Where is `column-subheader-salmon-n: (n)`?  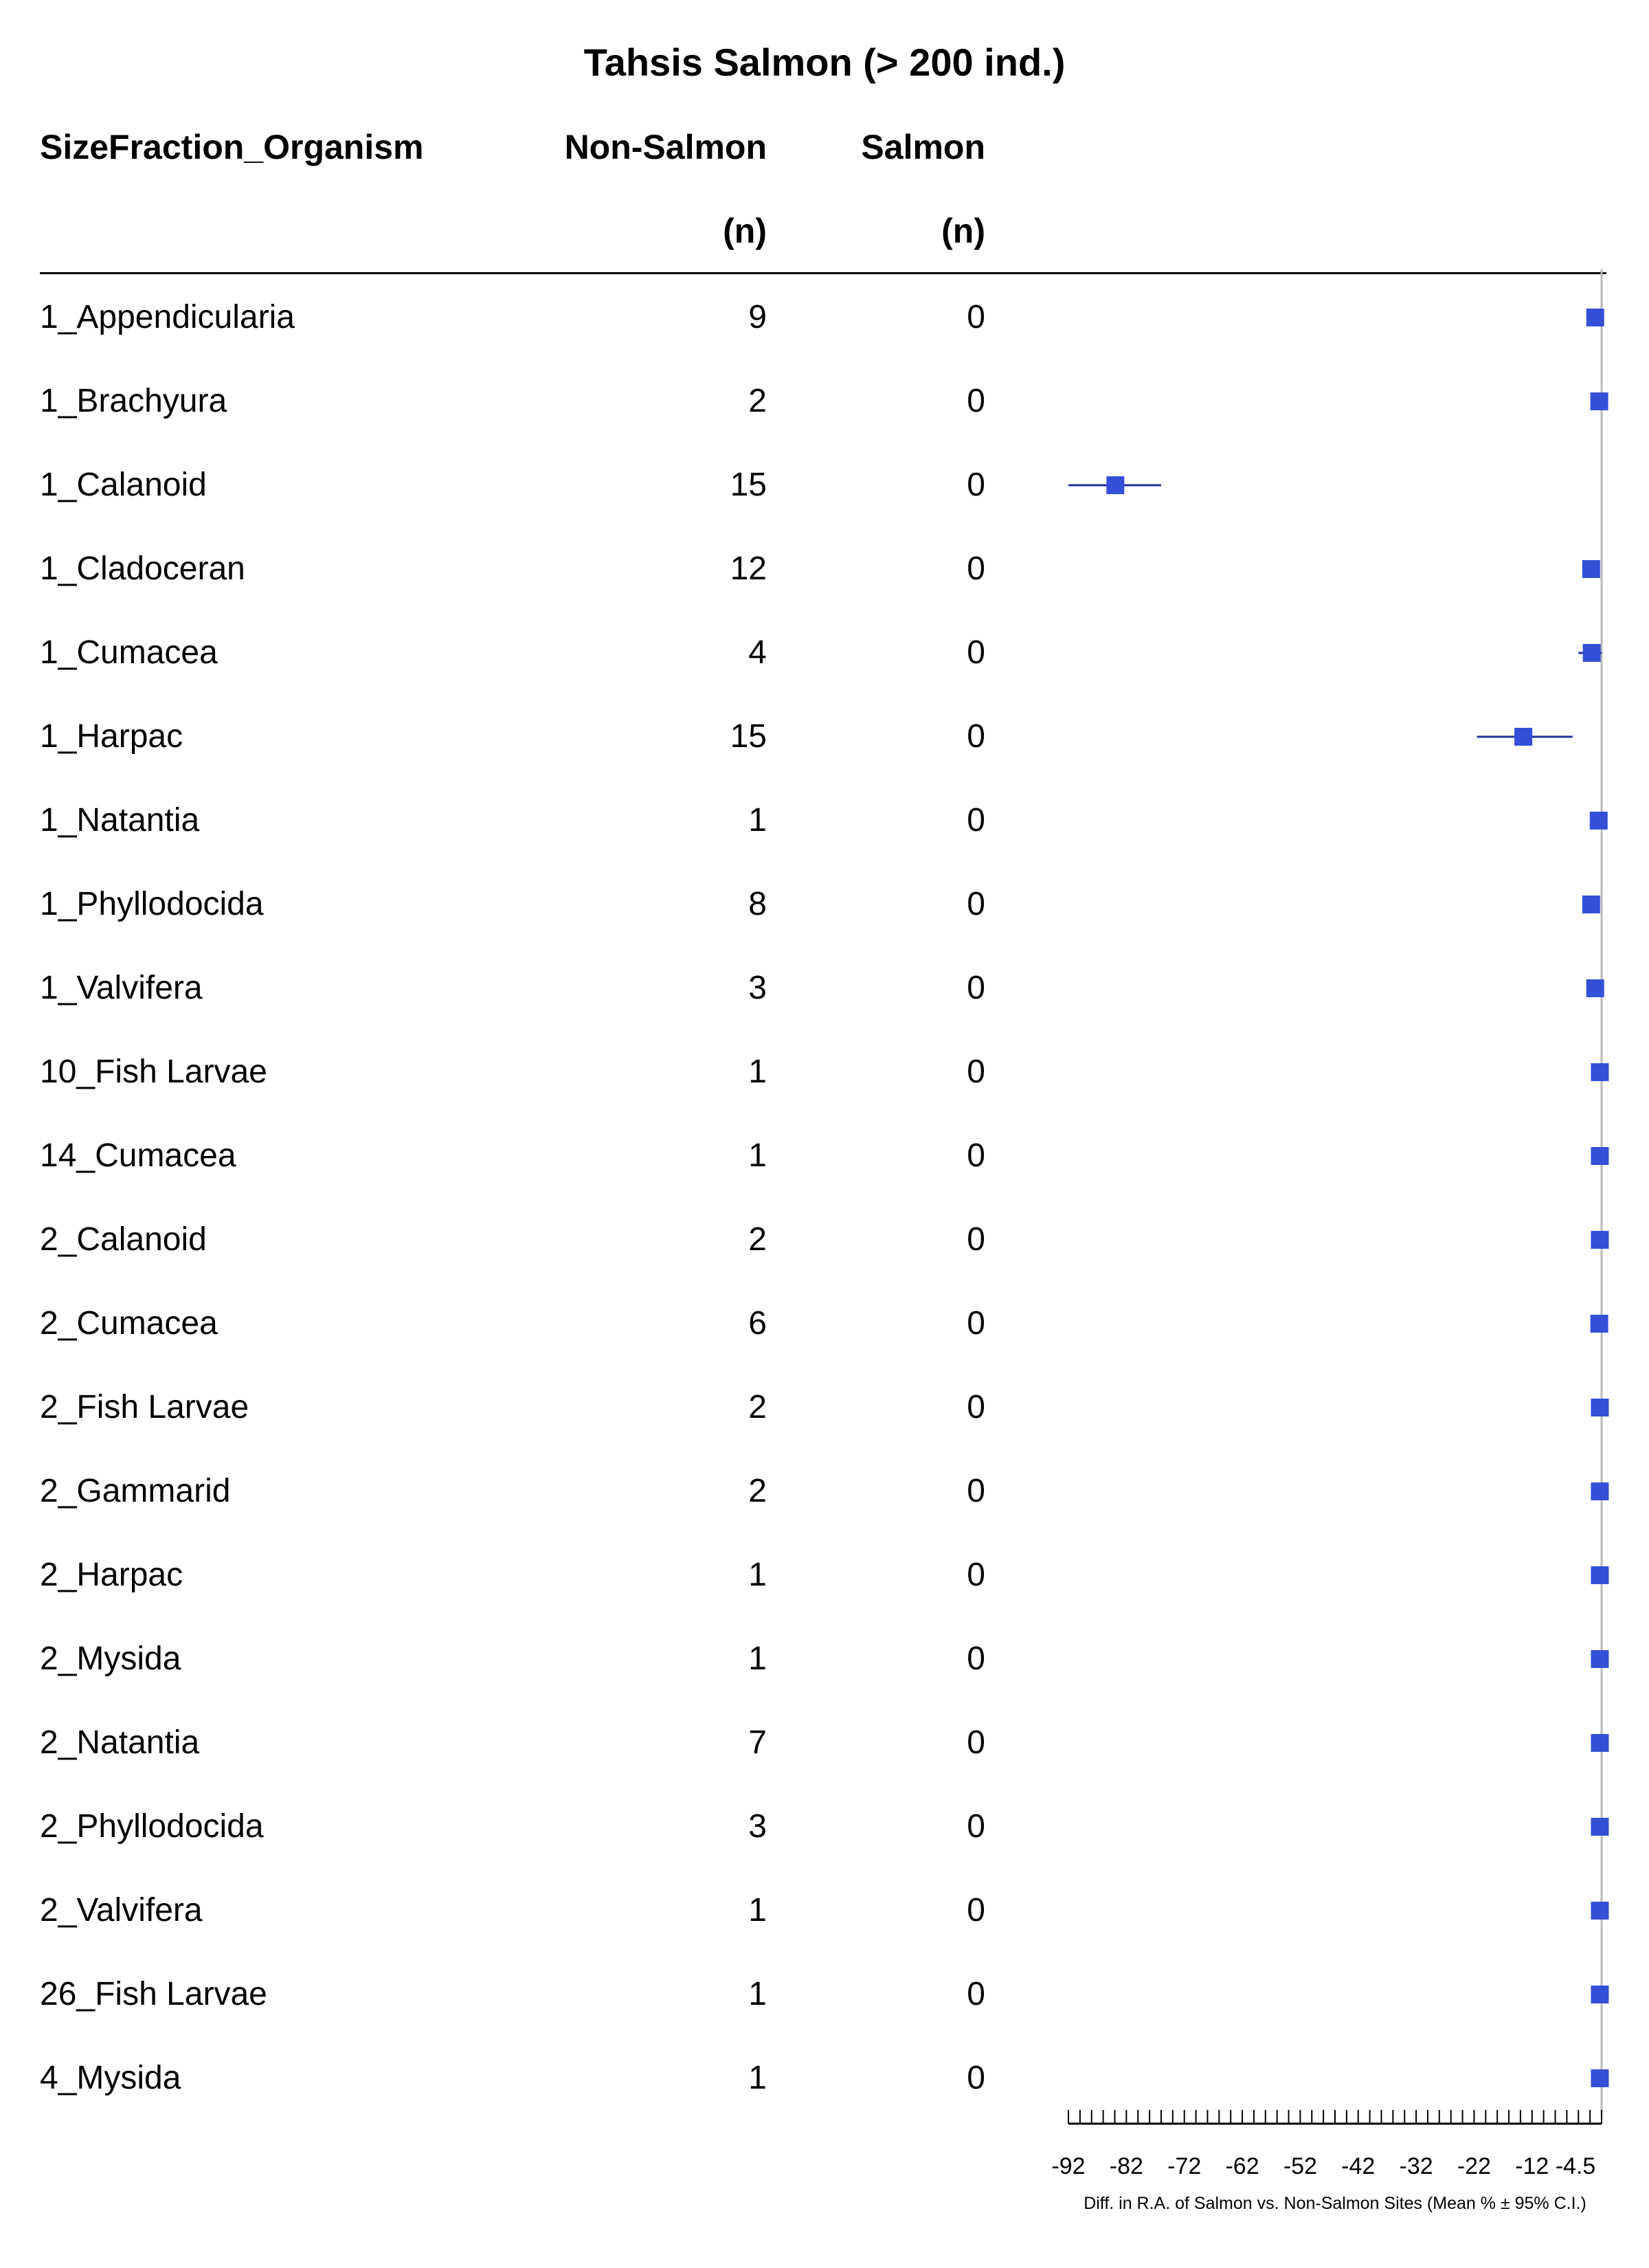 column-subheader-salmon-n: (n) is located at coordinates (963, 231).